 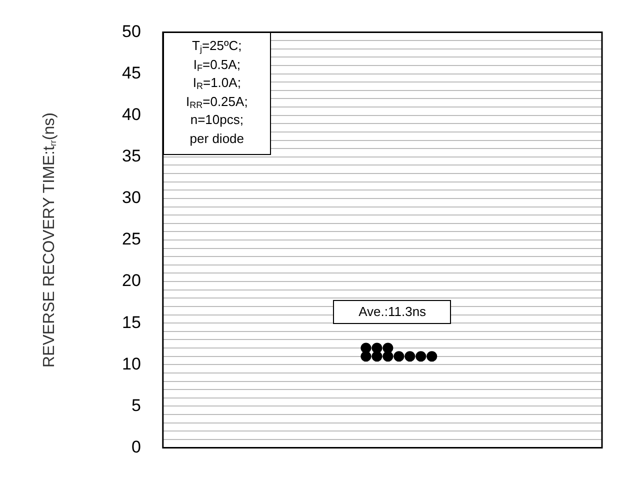 What do you see at coordinates (131, 156) in the screenshot?
I see `y-tick-label: 35` at bounding box center [131, 156].